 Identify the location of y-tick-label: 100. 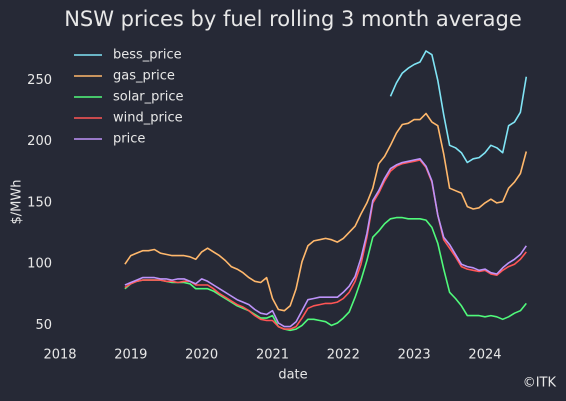
(39, 264).